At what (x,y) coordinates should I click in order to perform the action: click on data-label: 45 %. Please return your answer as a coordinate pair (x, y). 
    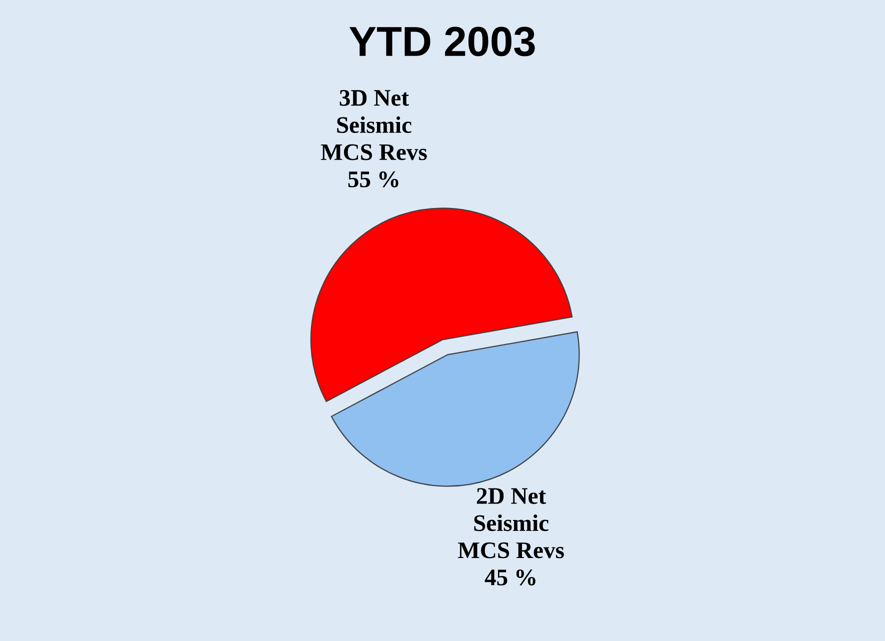
    Looking at the image, I should click on (510, 577).